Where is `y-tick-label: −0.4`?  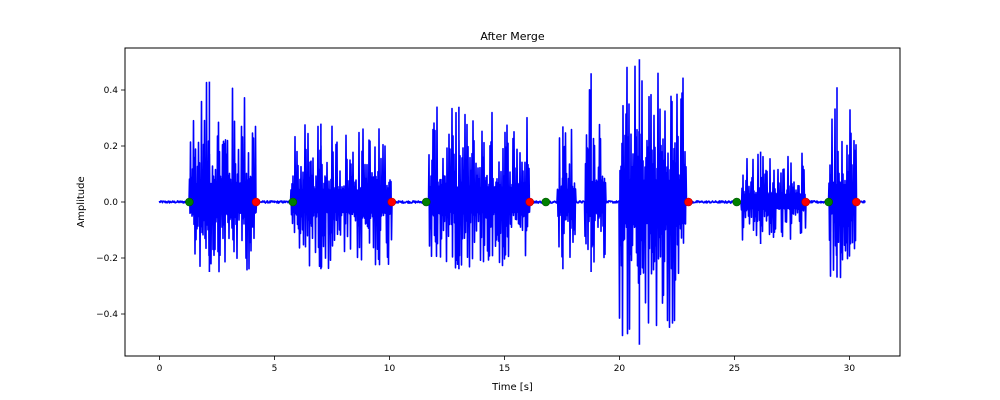
y-tick-label: −0.4 is located at coordinates (107, 315).